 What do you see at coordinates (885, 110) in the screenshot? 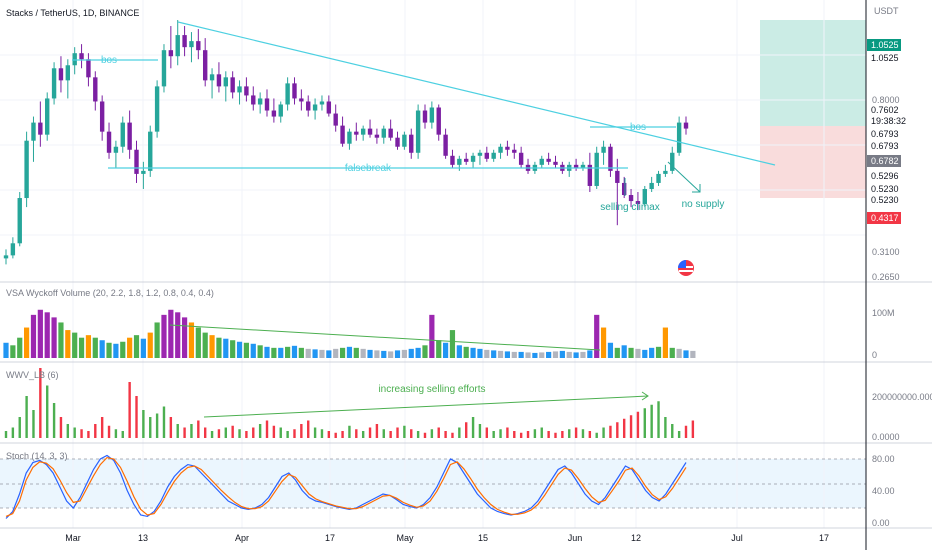
I see `price-tag-text: 0.7602` at bounding box center [885, 110].